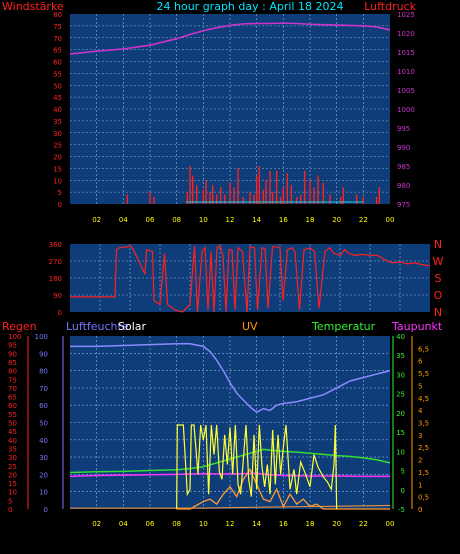  Describe the element at coordinates (400, 356) in the screenshot. I see `temperature-axis-tick-label: 35` at that location.